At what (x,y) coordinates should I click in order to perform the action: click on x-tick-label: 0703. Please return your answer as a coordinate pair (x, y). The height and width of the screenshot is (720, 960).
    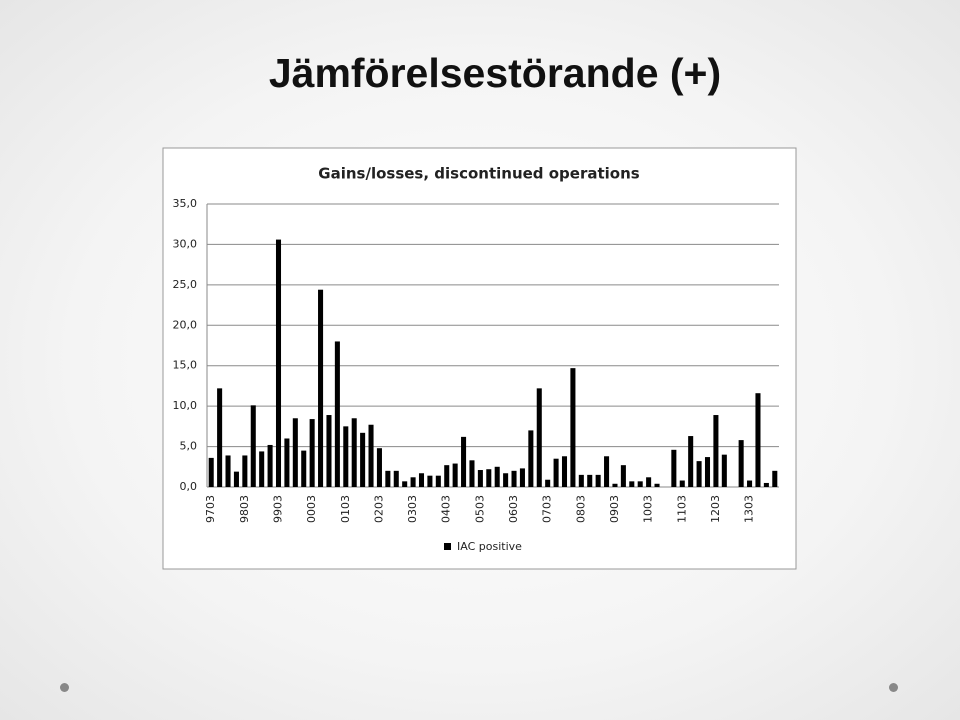
    Looking at the image, I should click on (547, 509).